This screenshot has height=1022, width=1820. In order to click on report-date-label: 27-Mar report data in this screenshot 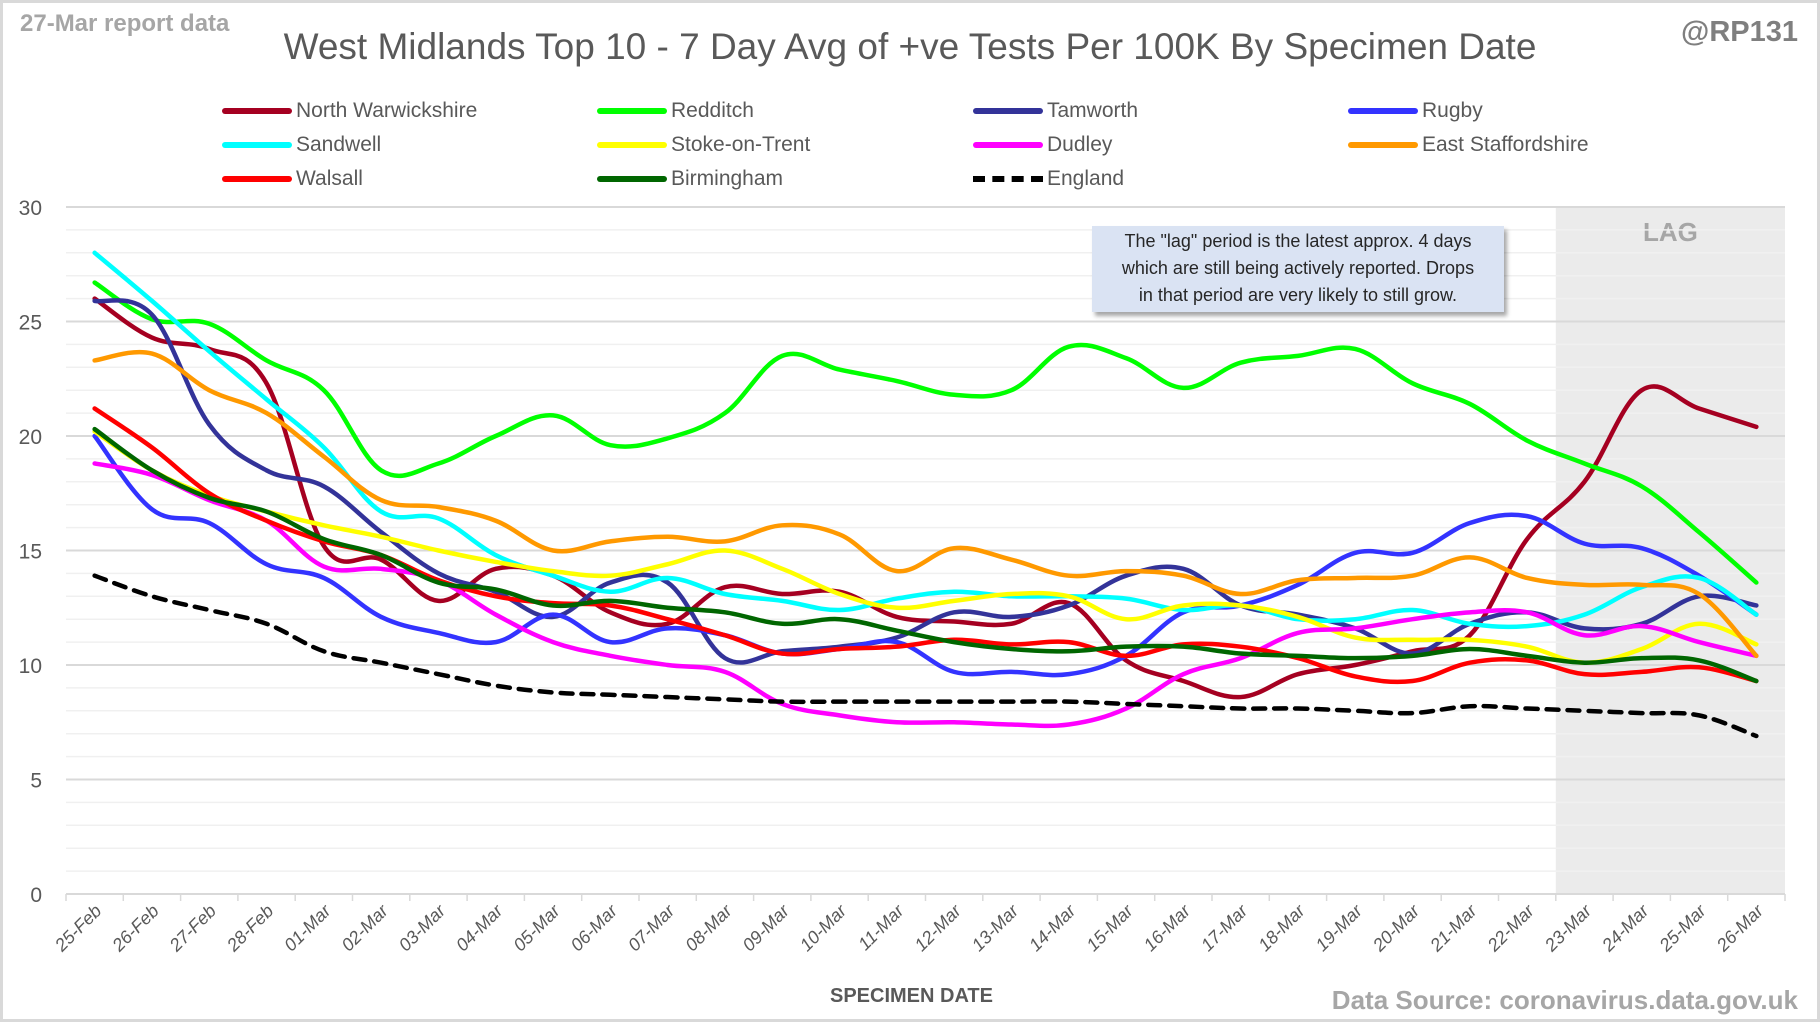, I will do `click(125, 23)`.